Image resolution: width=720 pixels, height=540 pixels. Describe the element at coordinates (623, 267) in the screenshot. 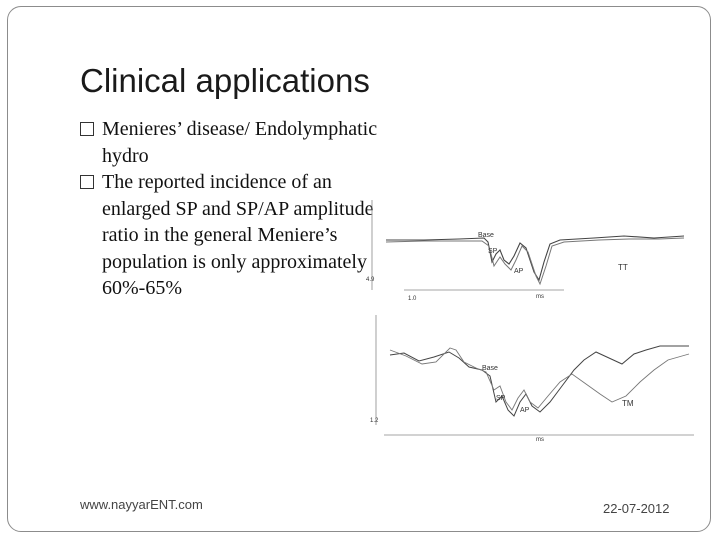

I see `top-side-label: TT` at that location.